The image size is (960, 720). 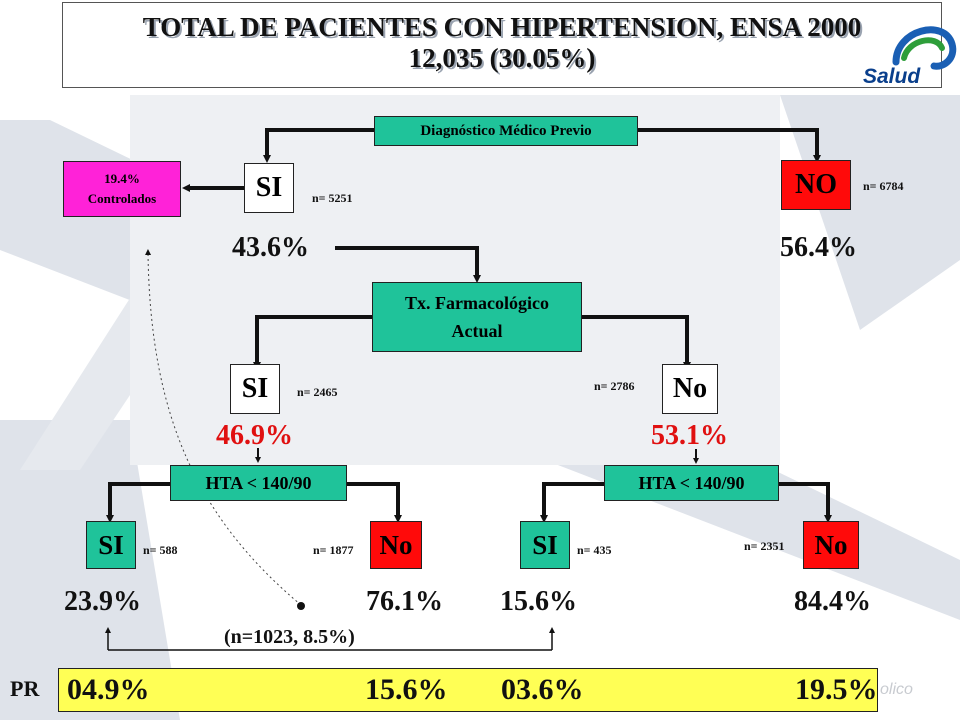 What do you see at coordinates (614, 386) in the screenshot?
I see `tx-no-n: n= 2786` at bounding box center [614, 386].